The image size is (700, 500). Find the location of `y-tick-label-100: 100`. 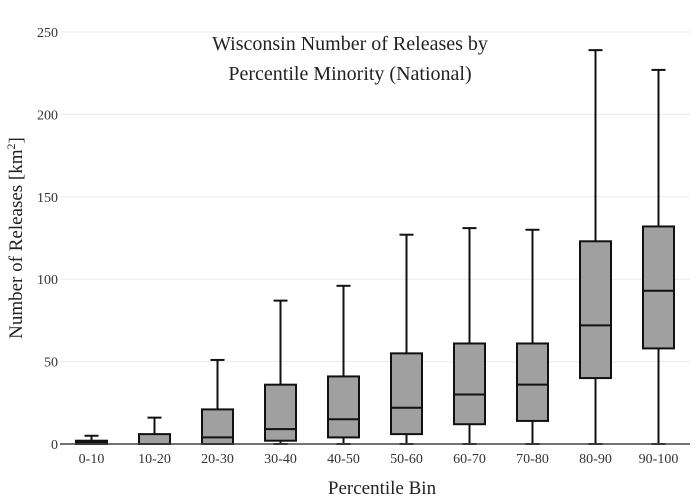

y-tick-label-100: 100 is located at coordinates (47, 280).